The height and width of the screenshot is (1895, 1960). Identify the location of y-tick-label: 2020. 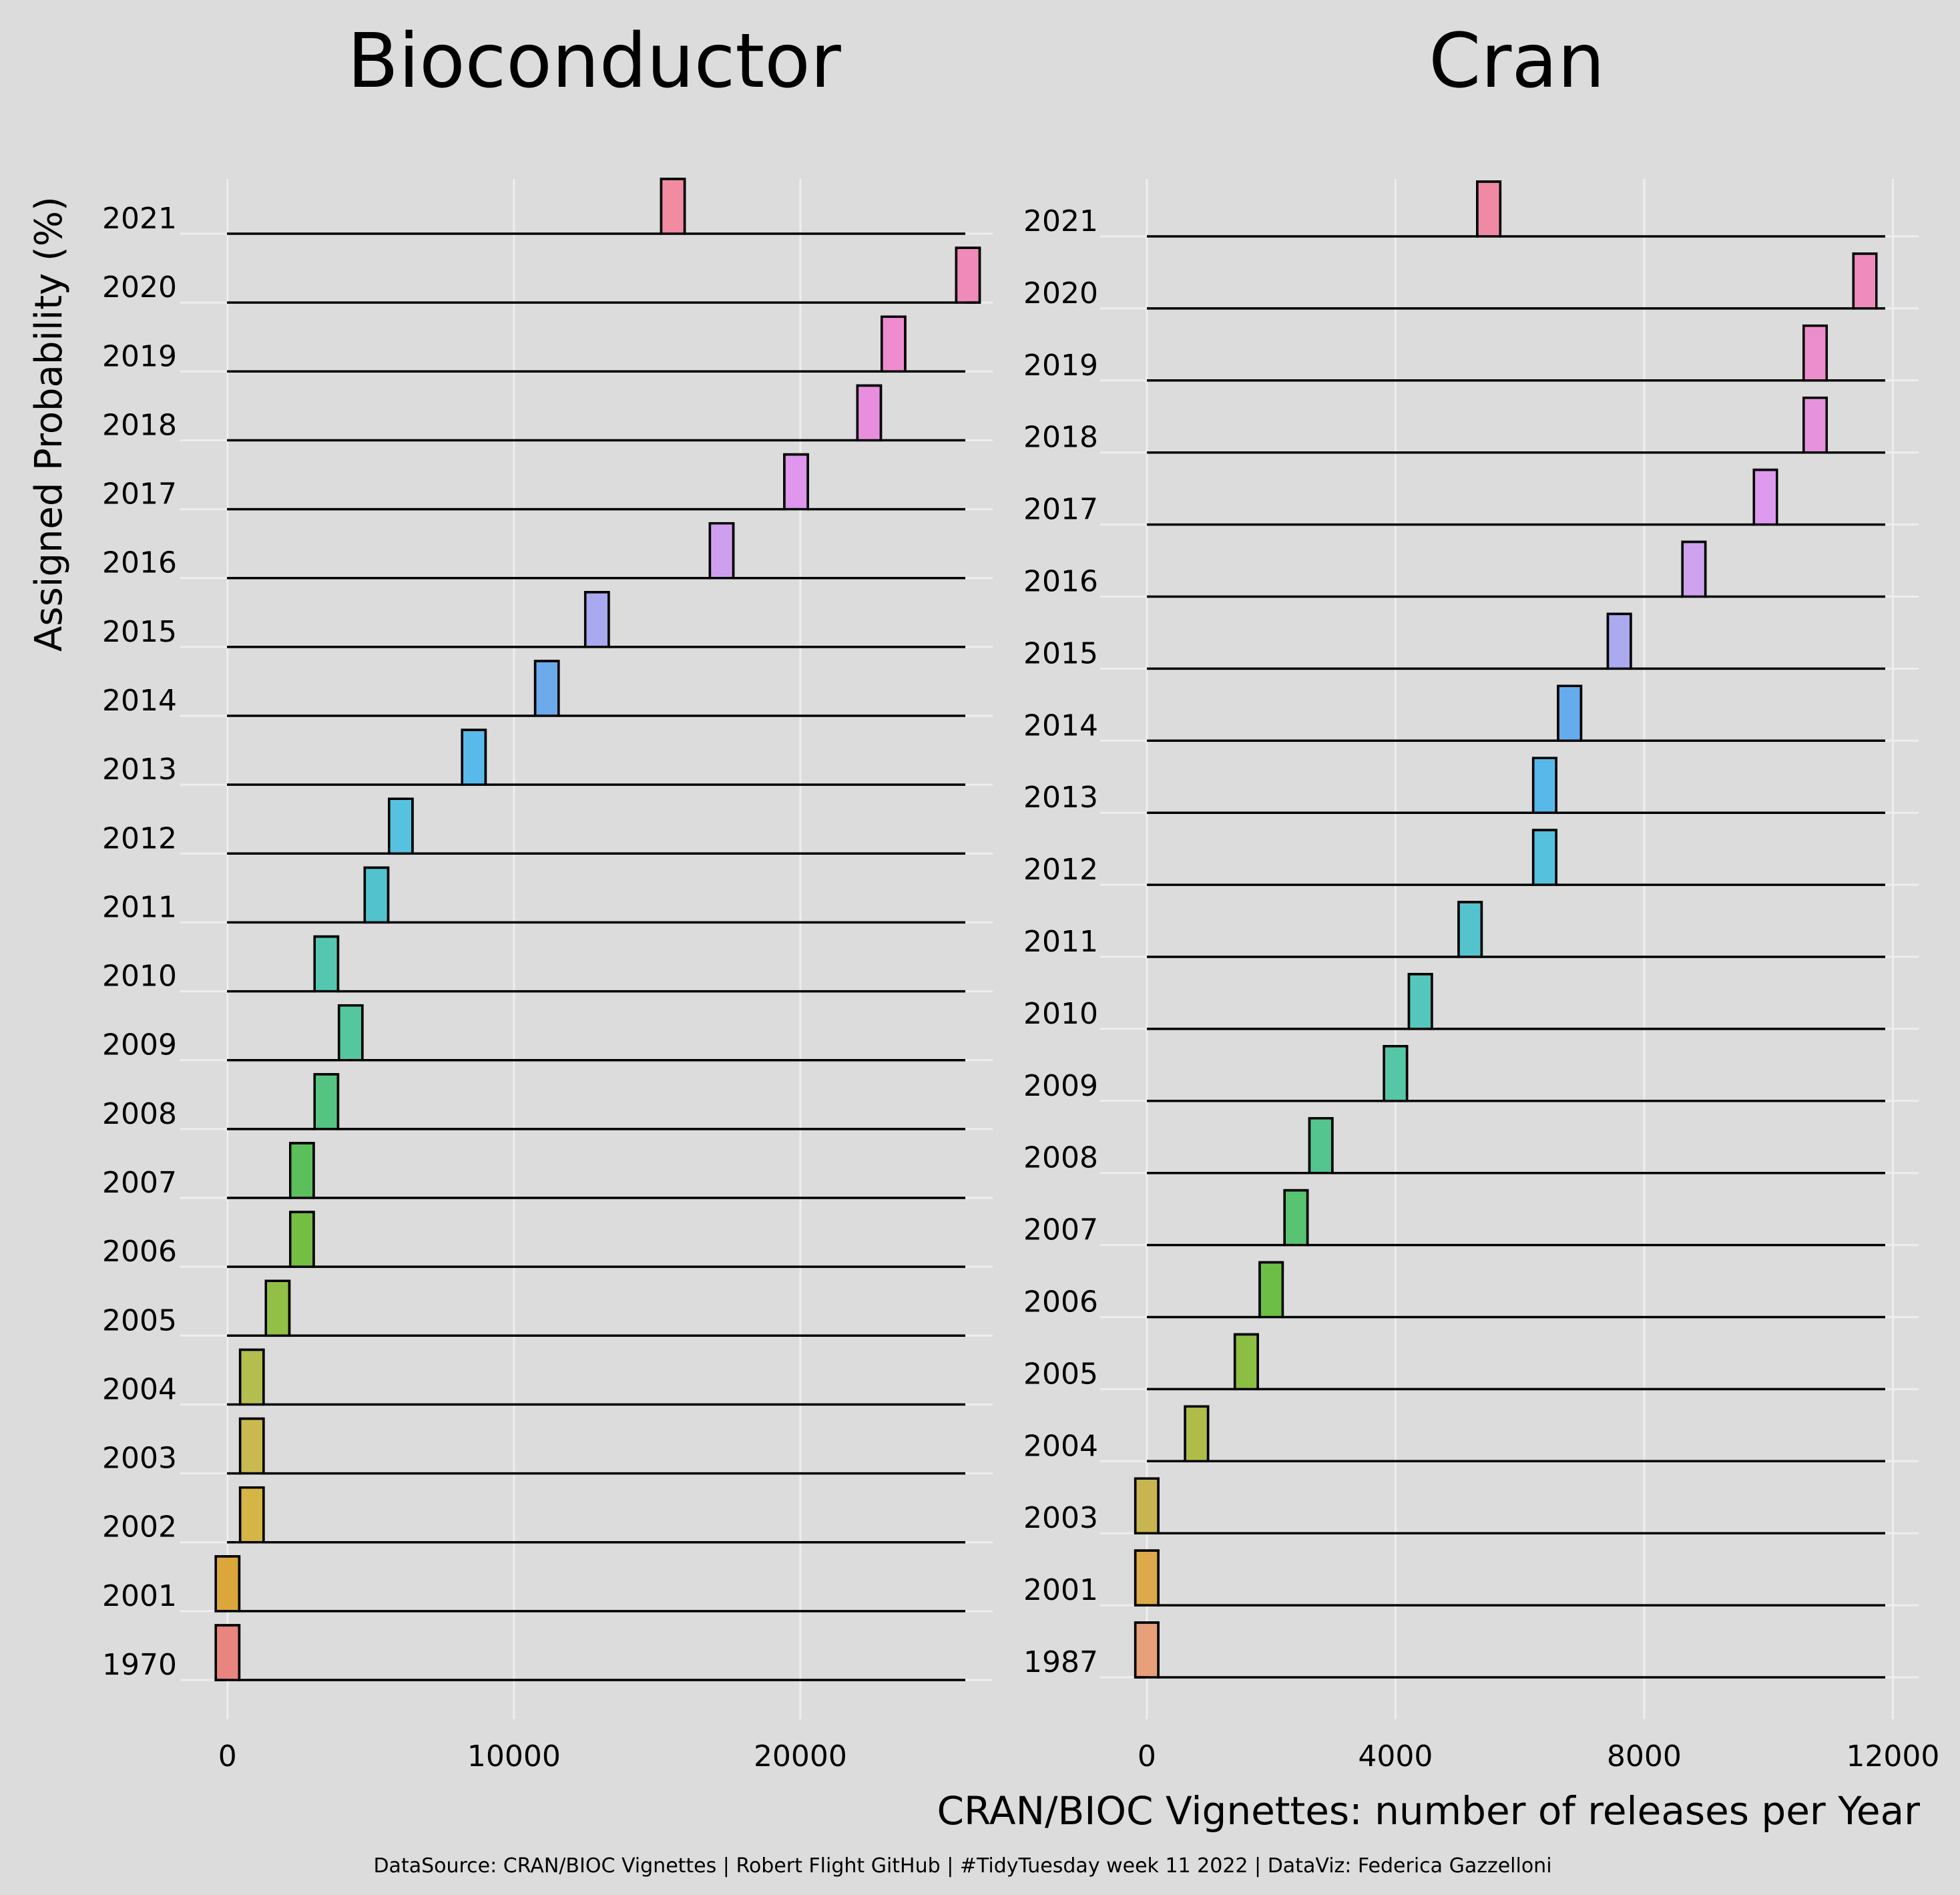
(1060, 293).